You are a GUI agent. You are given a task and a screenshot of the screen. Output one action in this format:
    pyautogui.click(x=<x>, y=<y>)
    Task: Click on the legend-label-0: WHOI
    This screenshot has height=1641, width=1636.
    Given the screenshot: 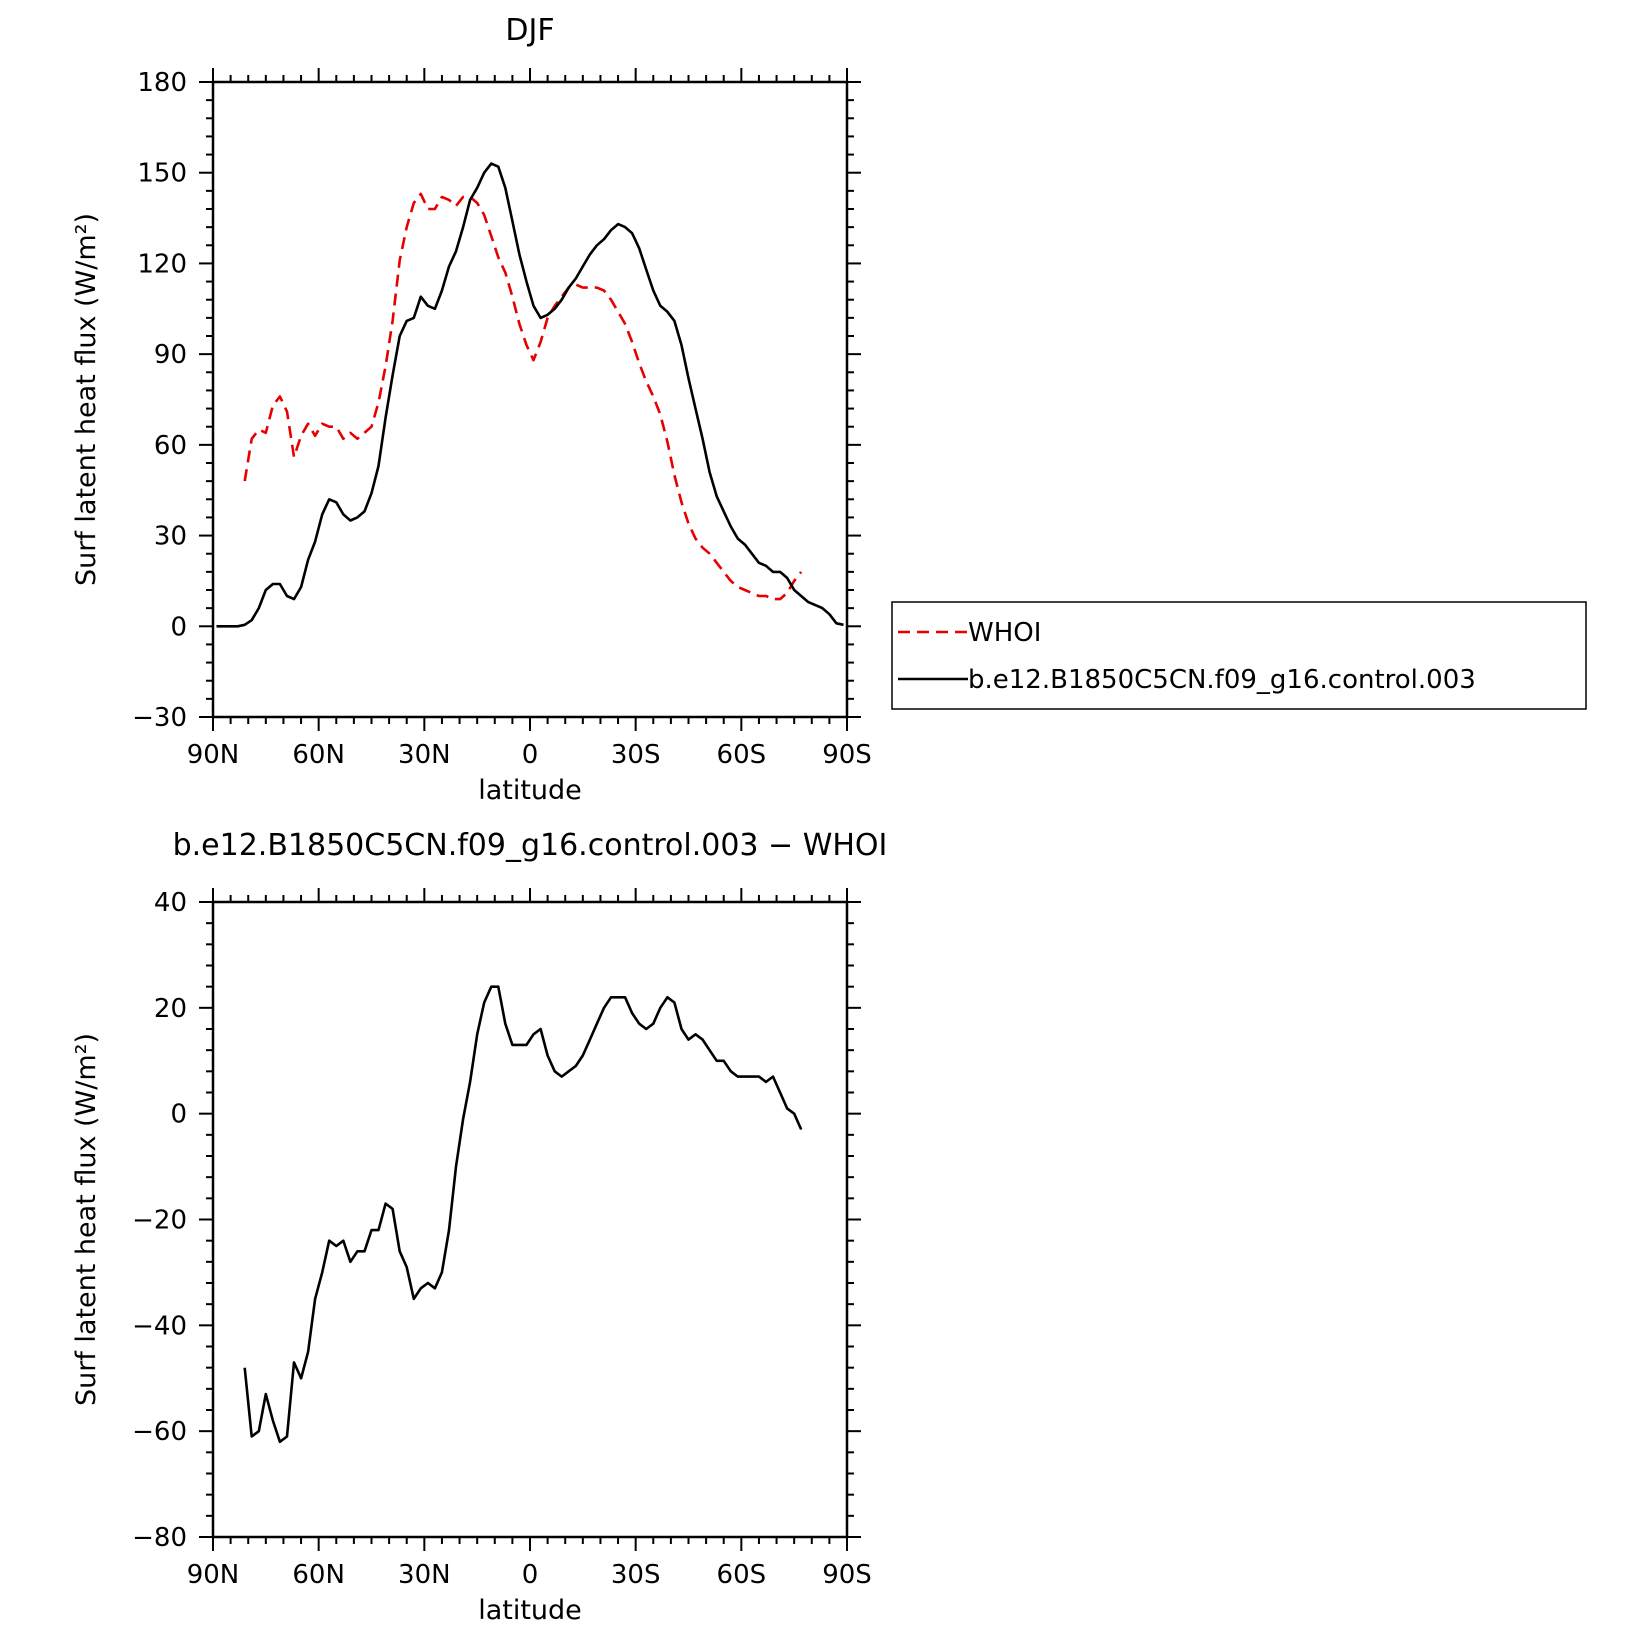 What is the action you would take?
    pyautogui.click(x=1004, y=633)
    